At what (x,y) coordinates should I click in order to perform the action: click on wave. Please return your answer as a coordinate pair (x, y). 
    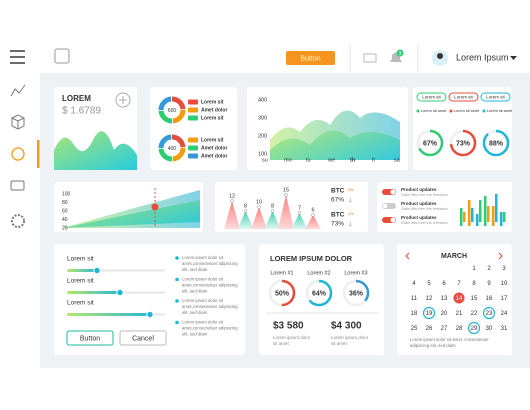
    Looking at the image, I should click on (95, 150).